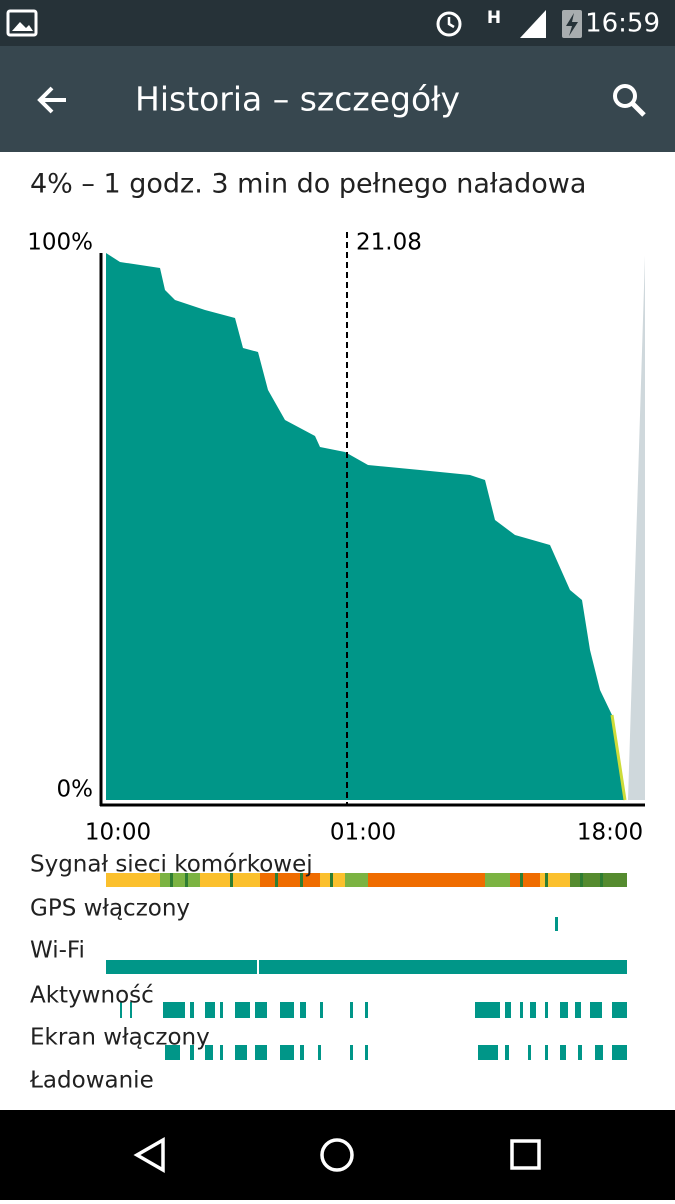  I want to click on row-label: Ekran włączony, so click(120, 1038).